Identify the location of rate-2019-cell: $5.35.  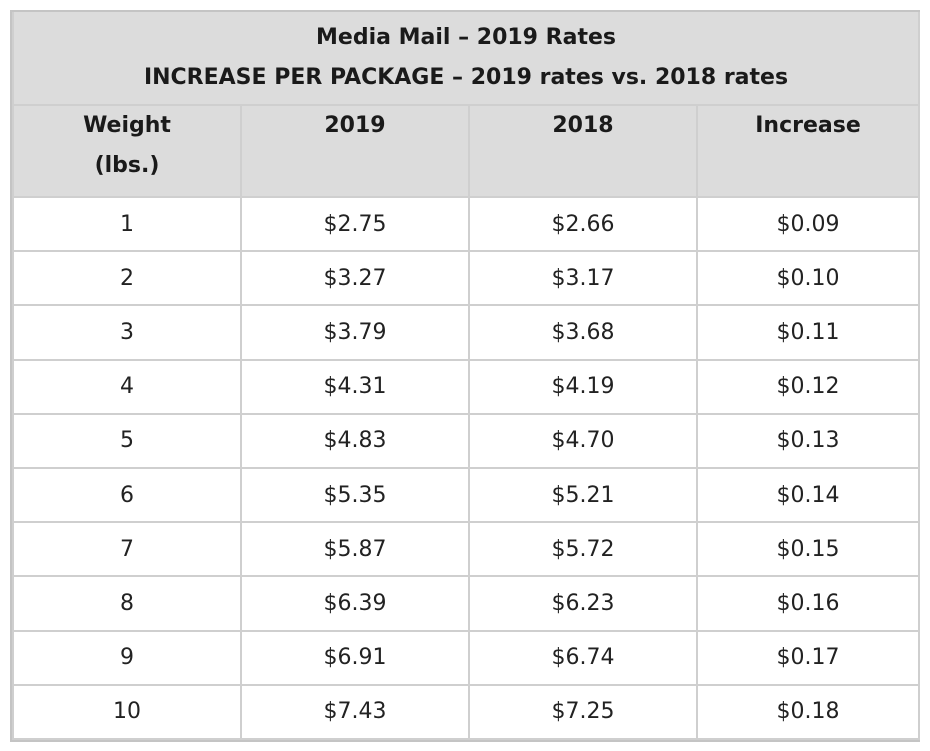
(355, 495).